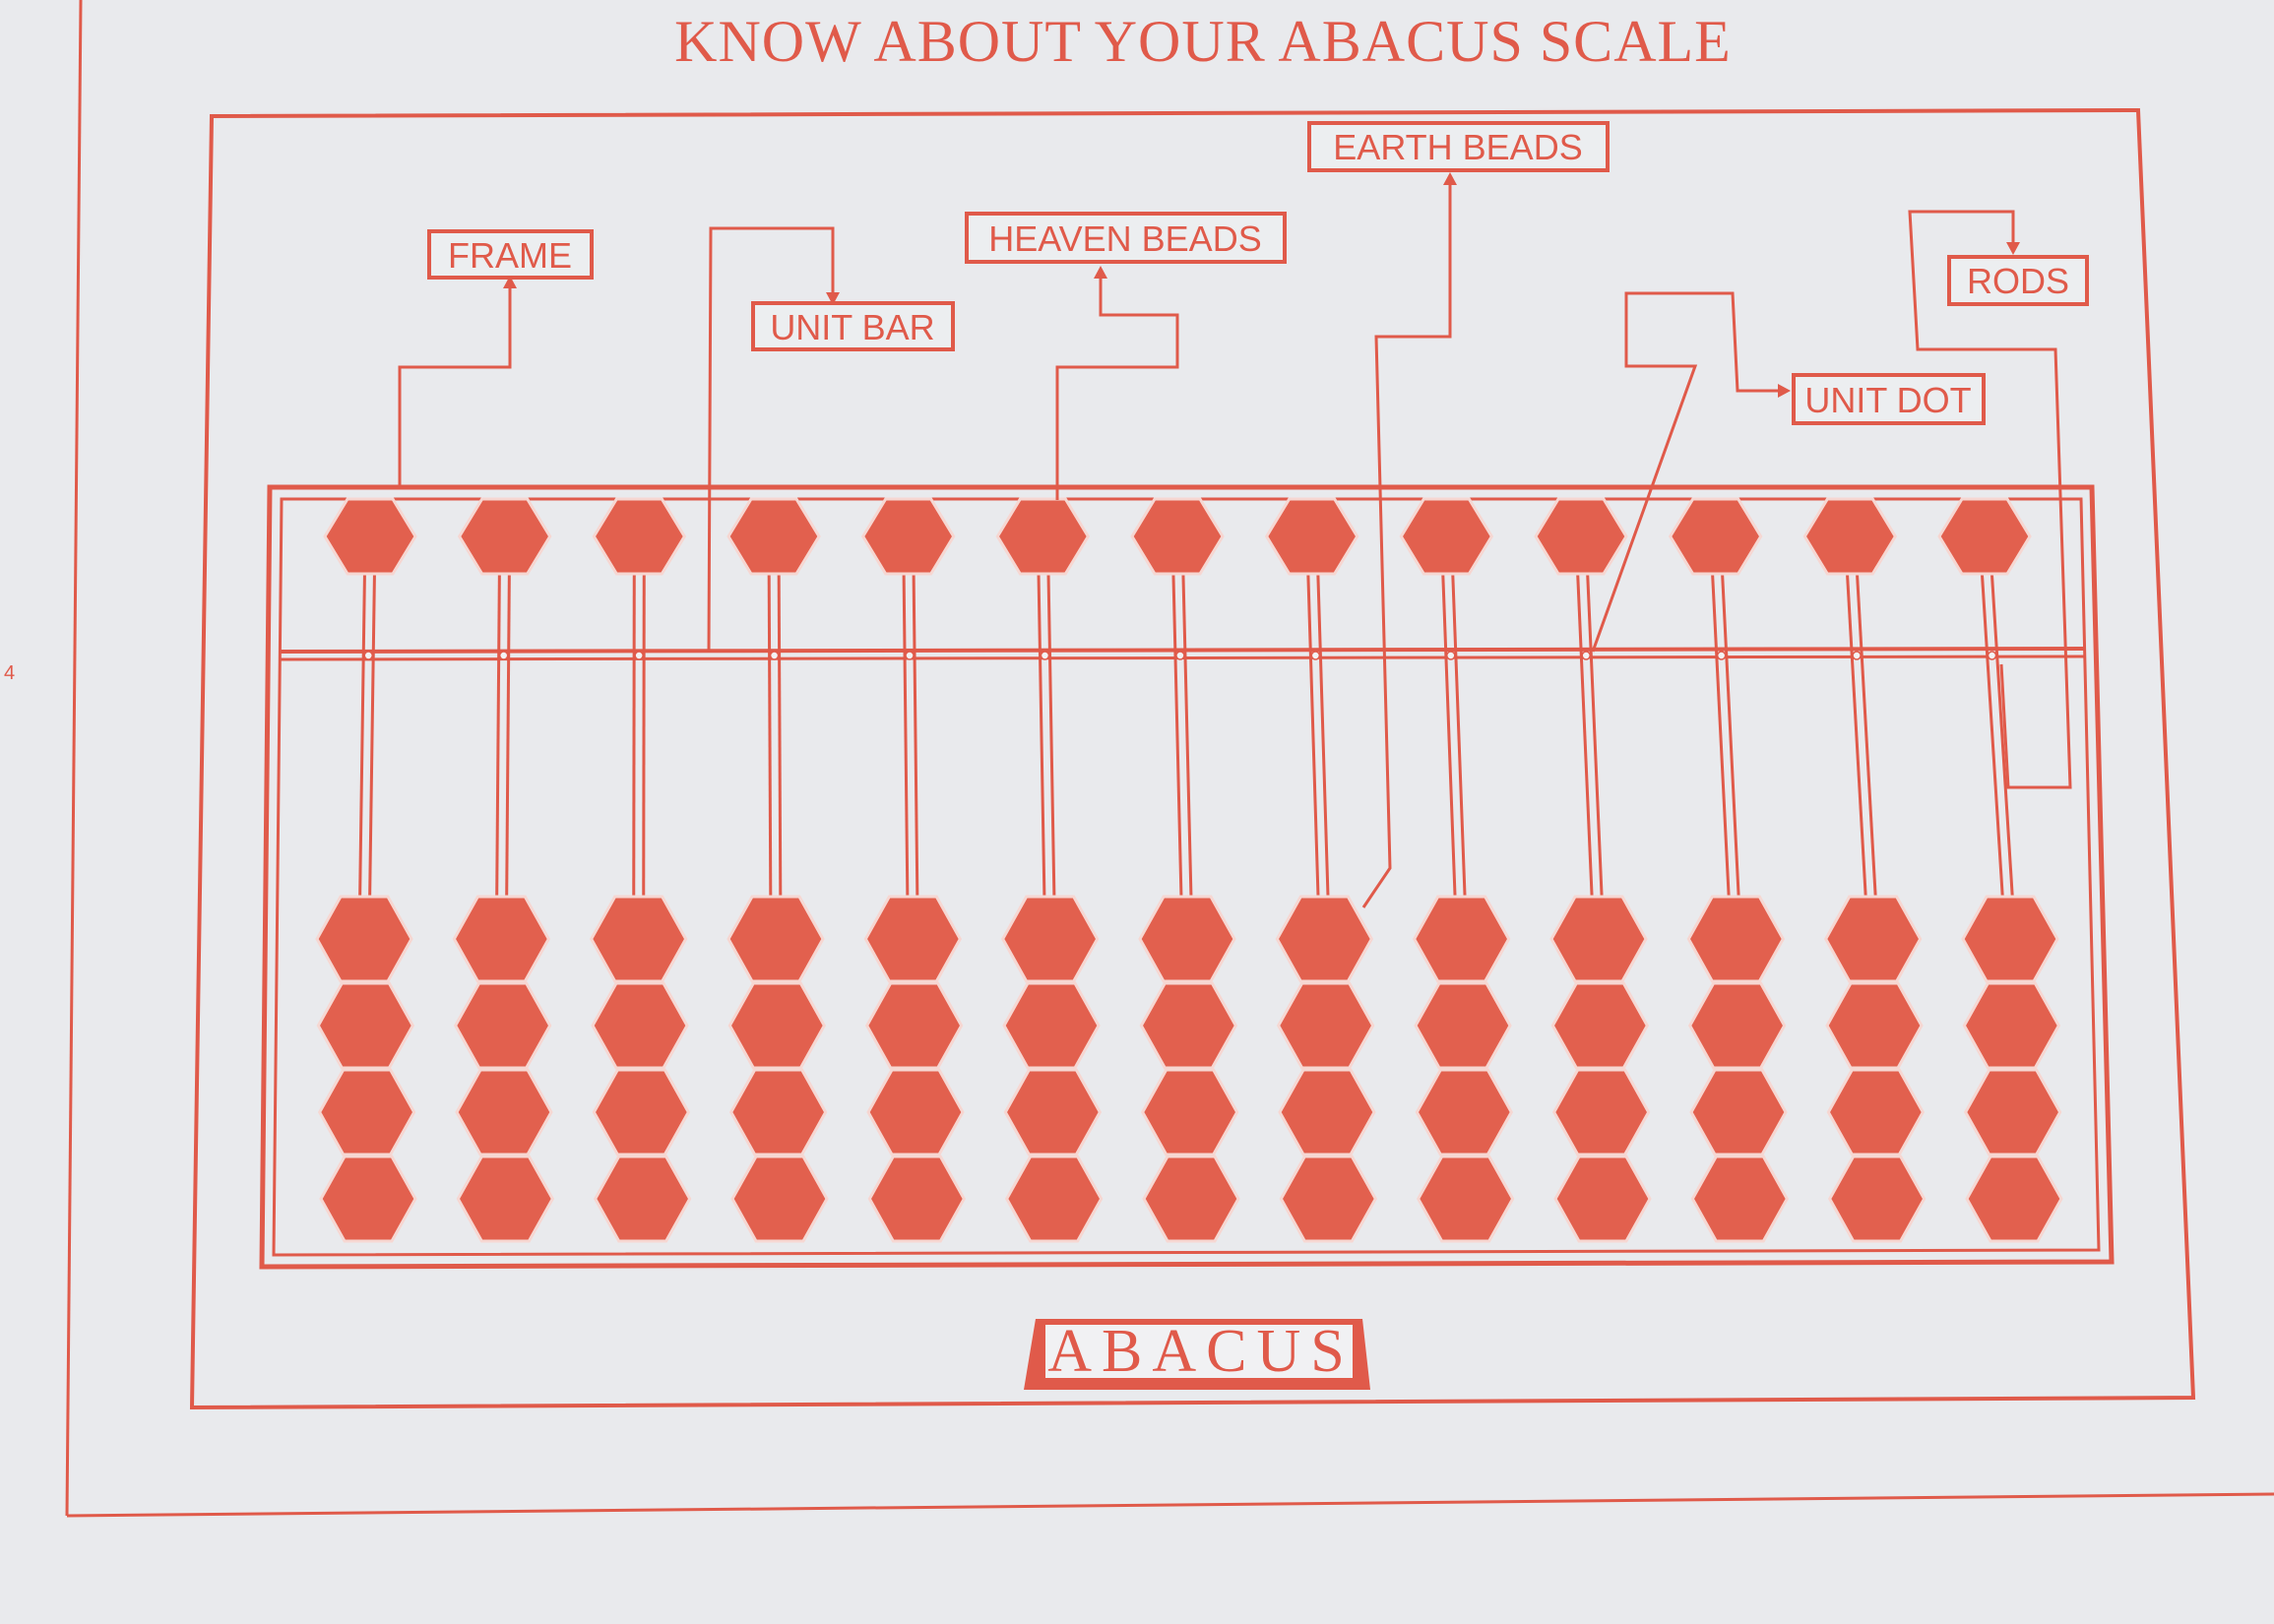 The image size is (2274, 1624). I want to click on label-frame: FRAME, so click(510, 254).